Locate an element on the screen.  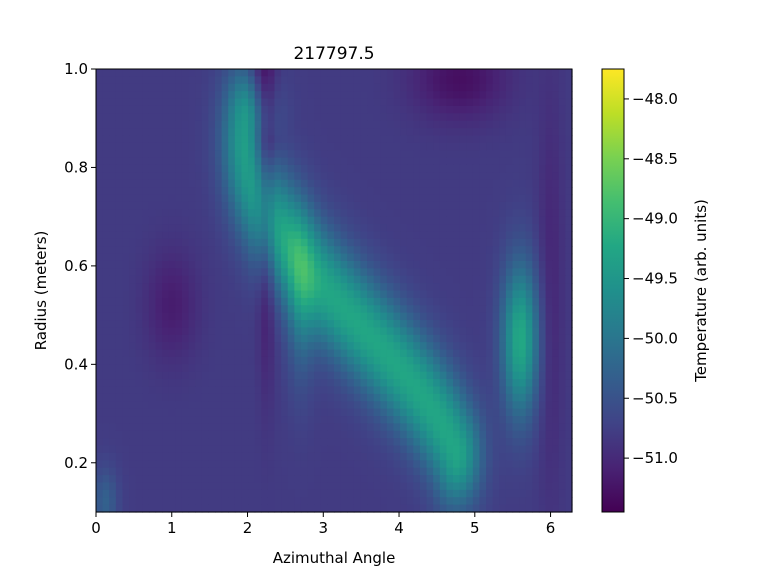
y-tick-label: 0.6 is located at coordinates (76, 266).